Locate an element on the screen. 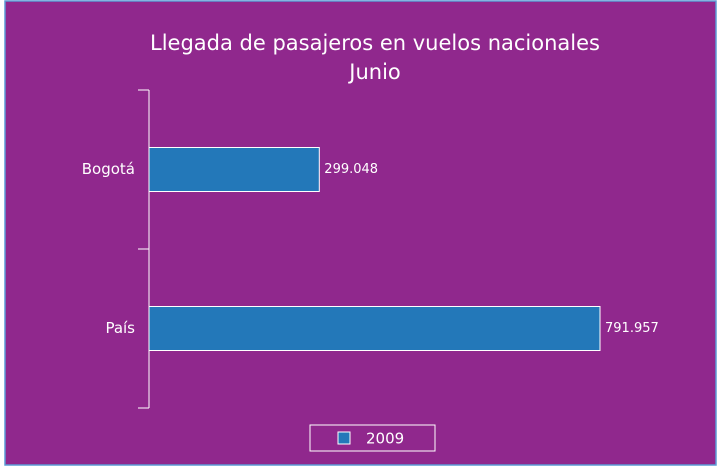 This screenshot has height=469, width=719. legend is located at coordinates (372, 438).